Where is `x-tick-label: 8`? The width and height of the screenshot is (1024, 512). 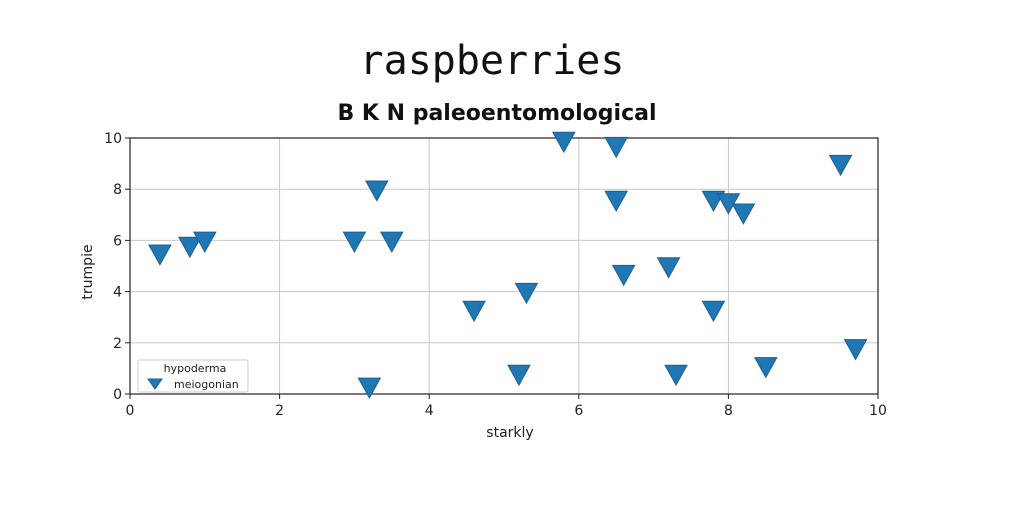
x-tick-label: 8 is located at coordinates (728, 411).